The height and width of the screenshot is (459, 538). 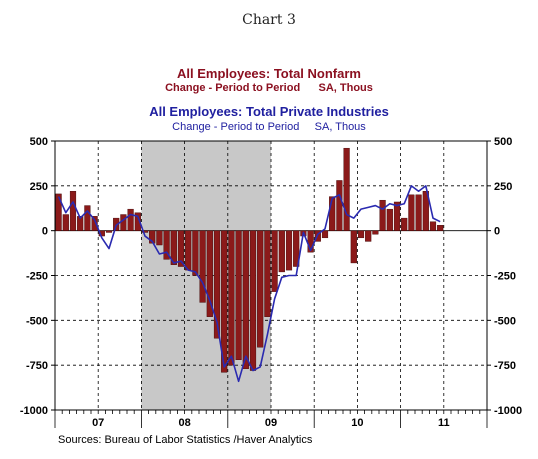 What do you see at coordinates (505, 277) in the screenshot?
I see `y-tick-label-right: -250` at bounding box center [505, 277].